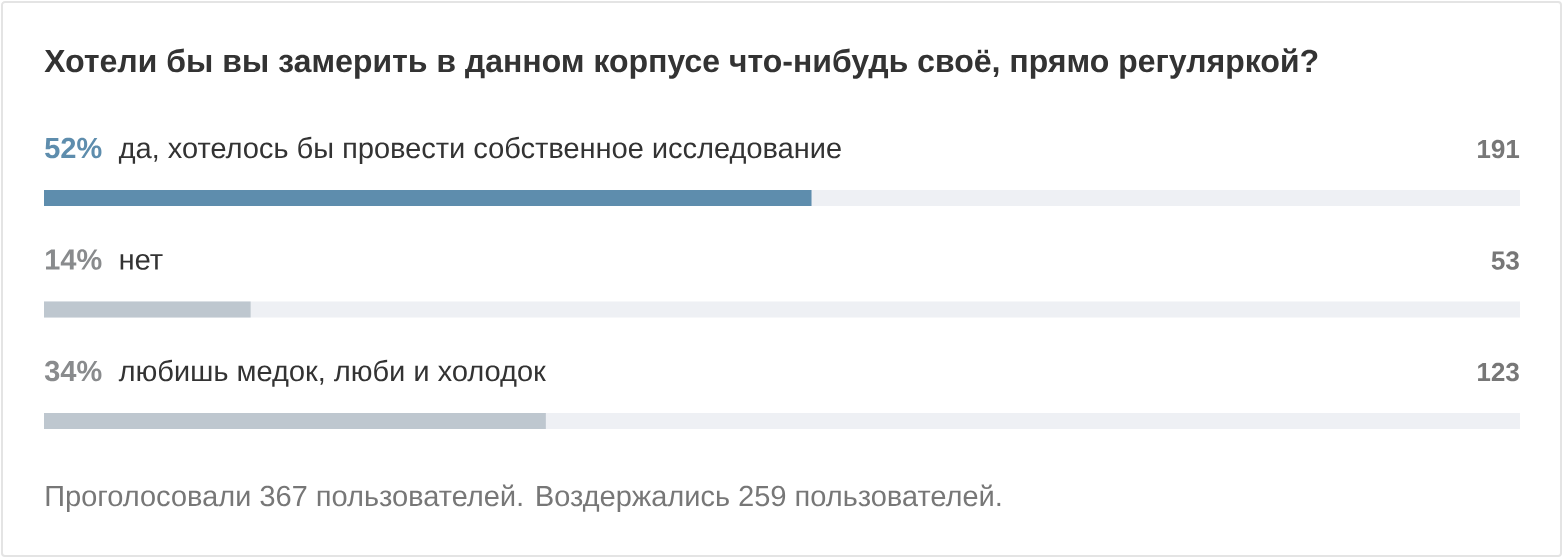 Image resolution: width=1564 pixels, height=560 pixels. What do you see at coordinates (1498, 372) in the screenshot?
I see `annotation: 123` at bounding box center [1498, 372].